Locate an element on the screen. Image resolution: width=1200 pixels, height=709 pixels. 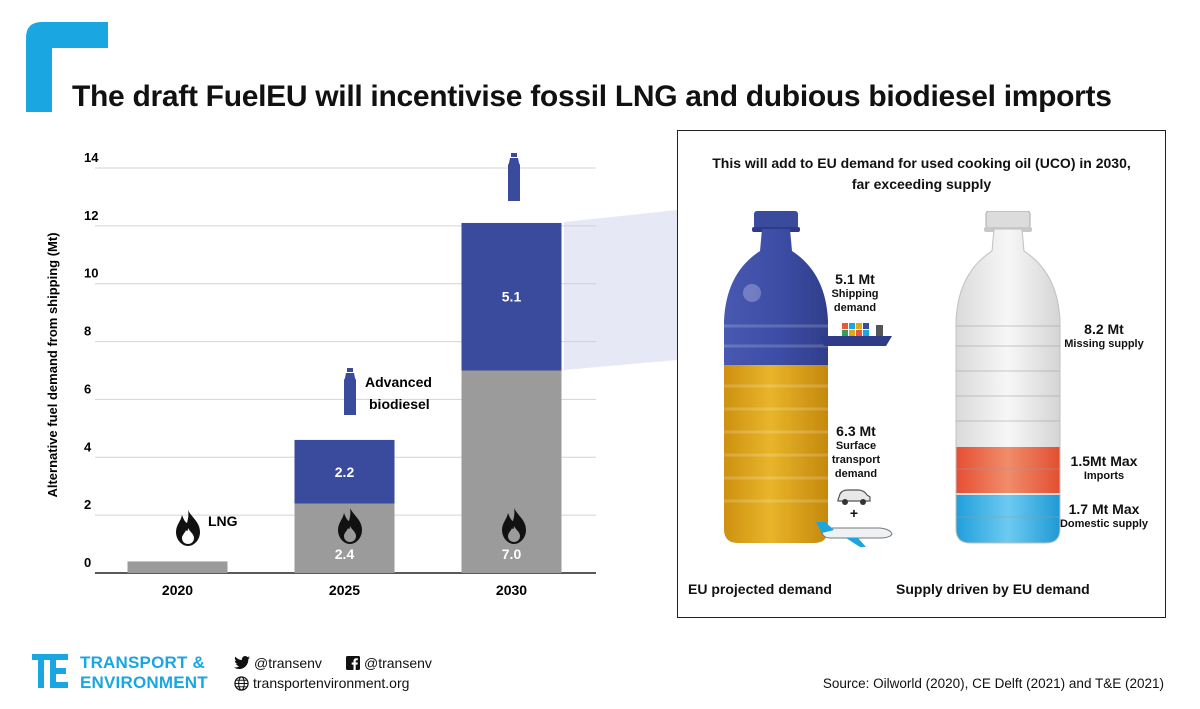
y-tick-label: 12 is located at coordinates (91, 215).